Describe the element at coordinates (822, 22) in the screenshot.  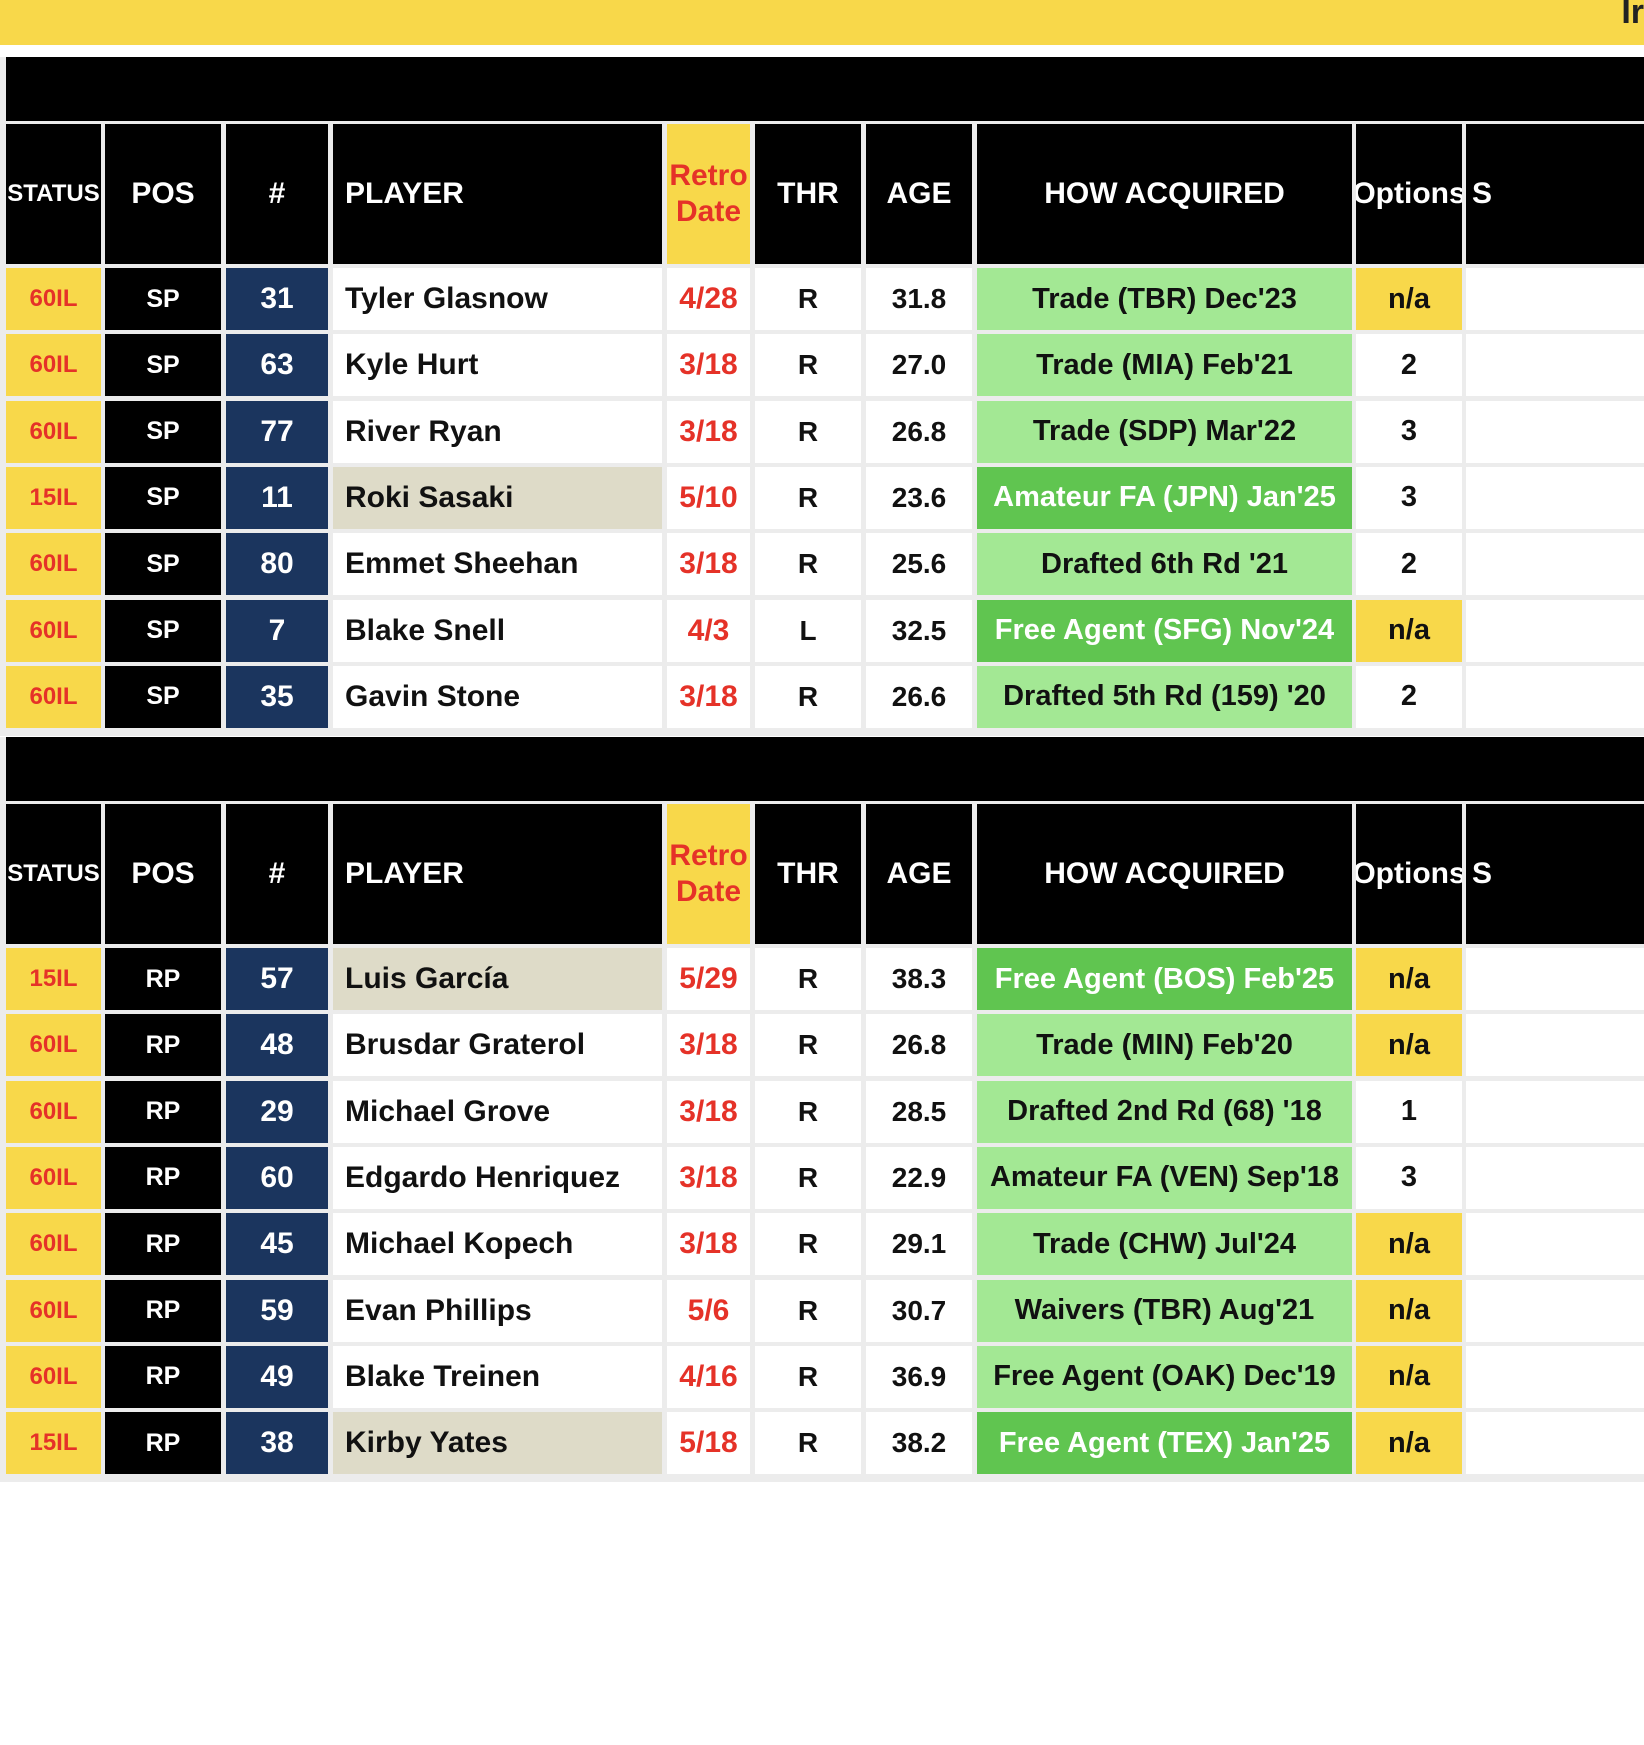
I see `top-banner: Ir` at that location.